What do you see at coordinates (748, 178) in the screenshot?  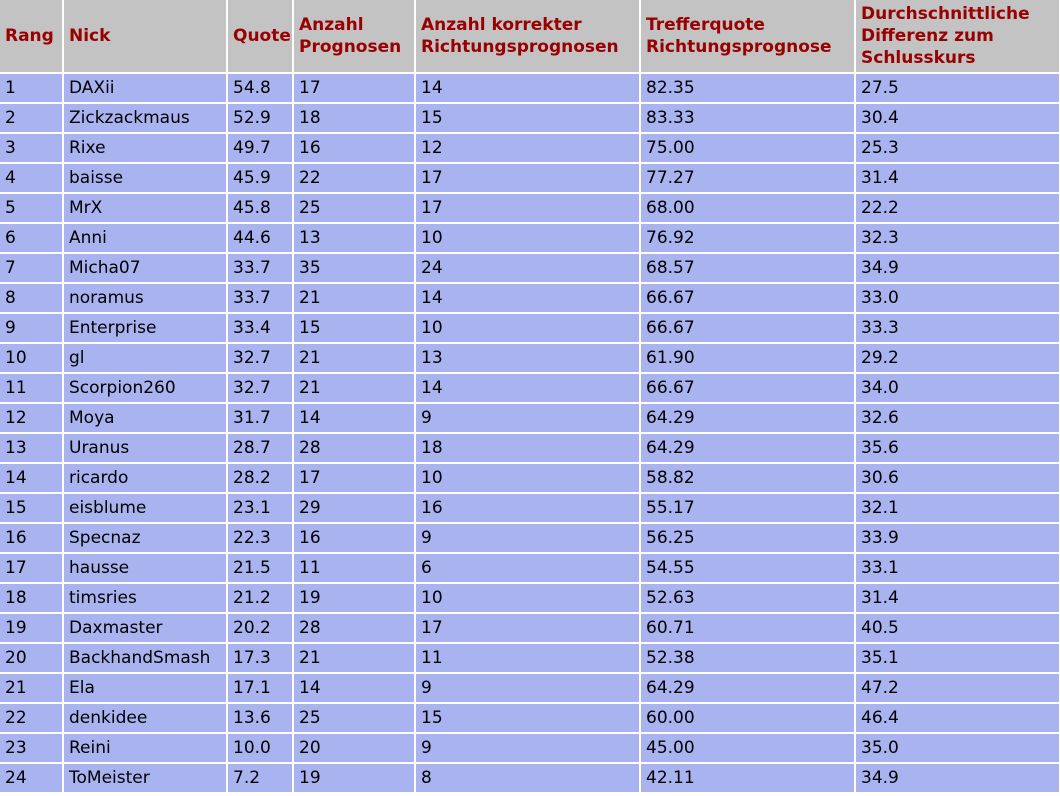 I see `cell-trefferquote-richtungsprognose: 77.27` at bounding box center [748, 178].